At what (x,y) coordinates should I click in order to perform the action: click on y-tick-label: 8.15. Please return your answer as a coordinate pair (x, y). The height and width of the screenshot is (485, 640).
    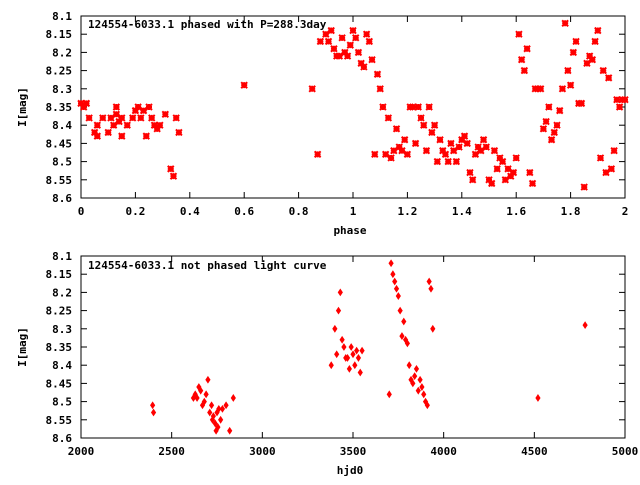
    Looking at the image, I should click on (59, 34).